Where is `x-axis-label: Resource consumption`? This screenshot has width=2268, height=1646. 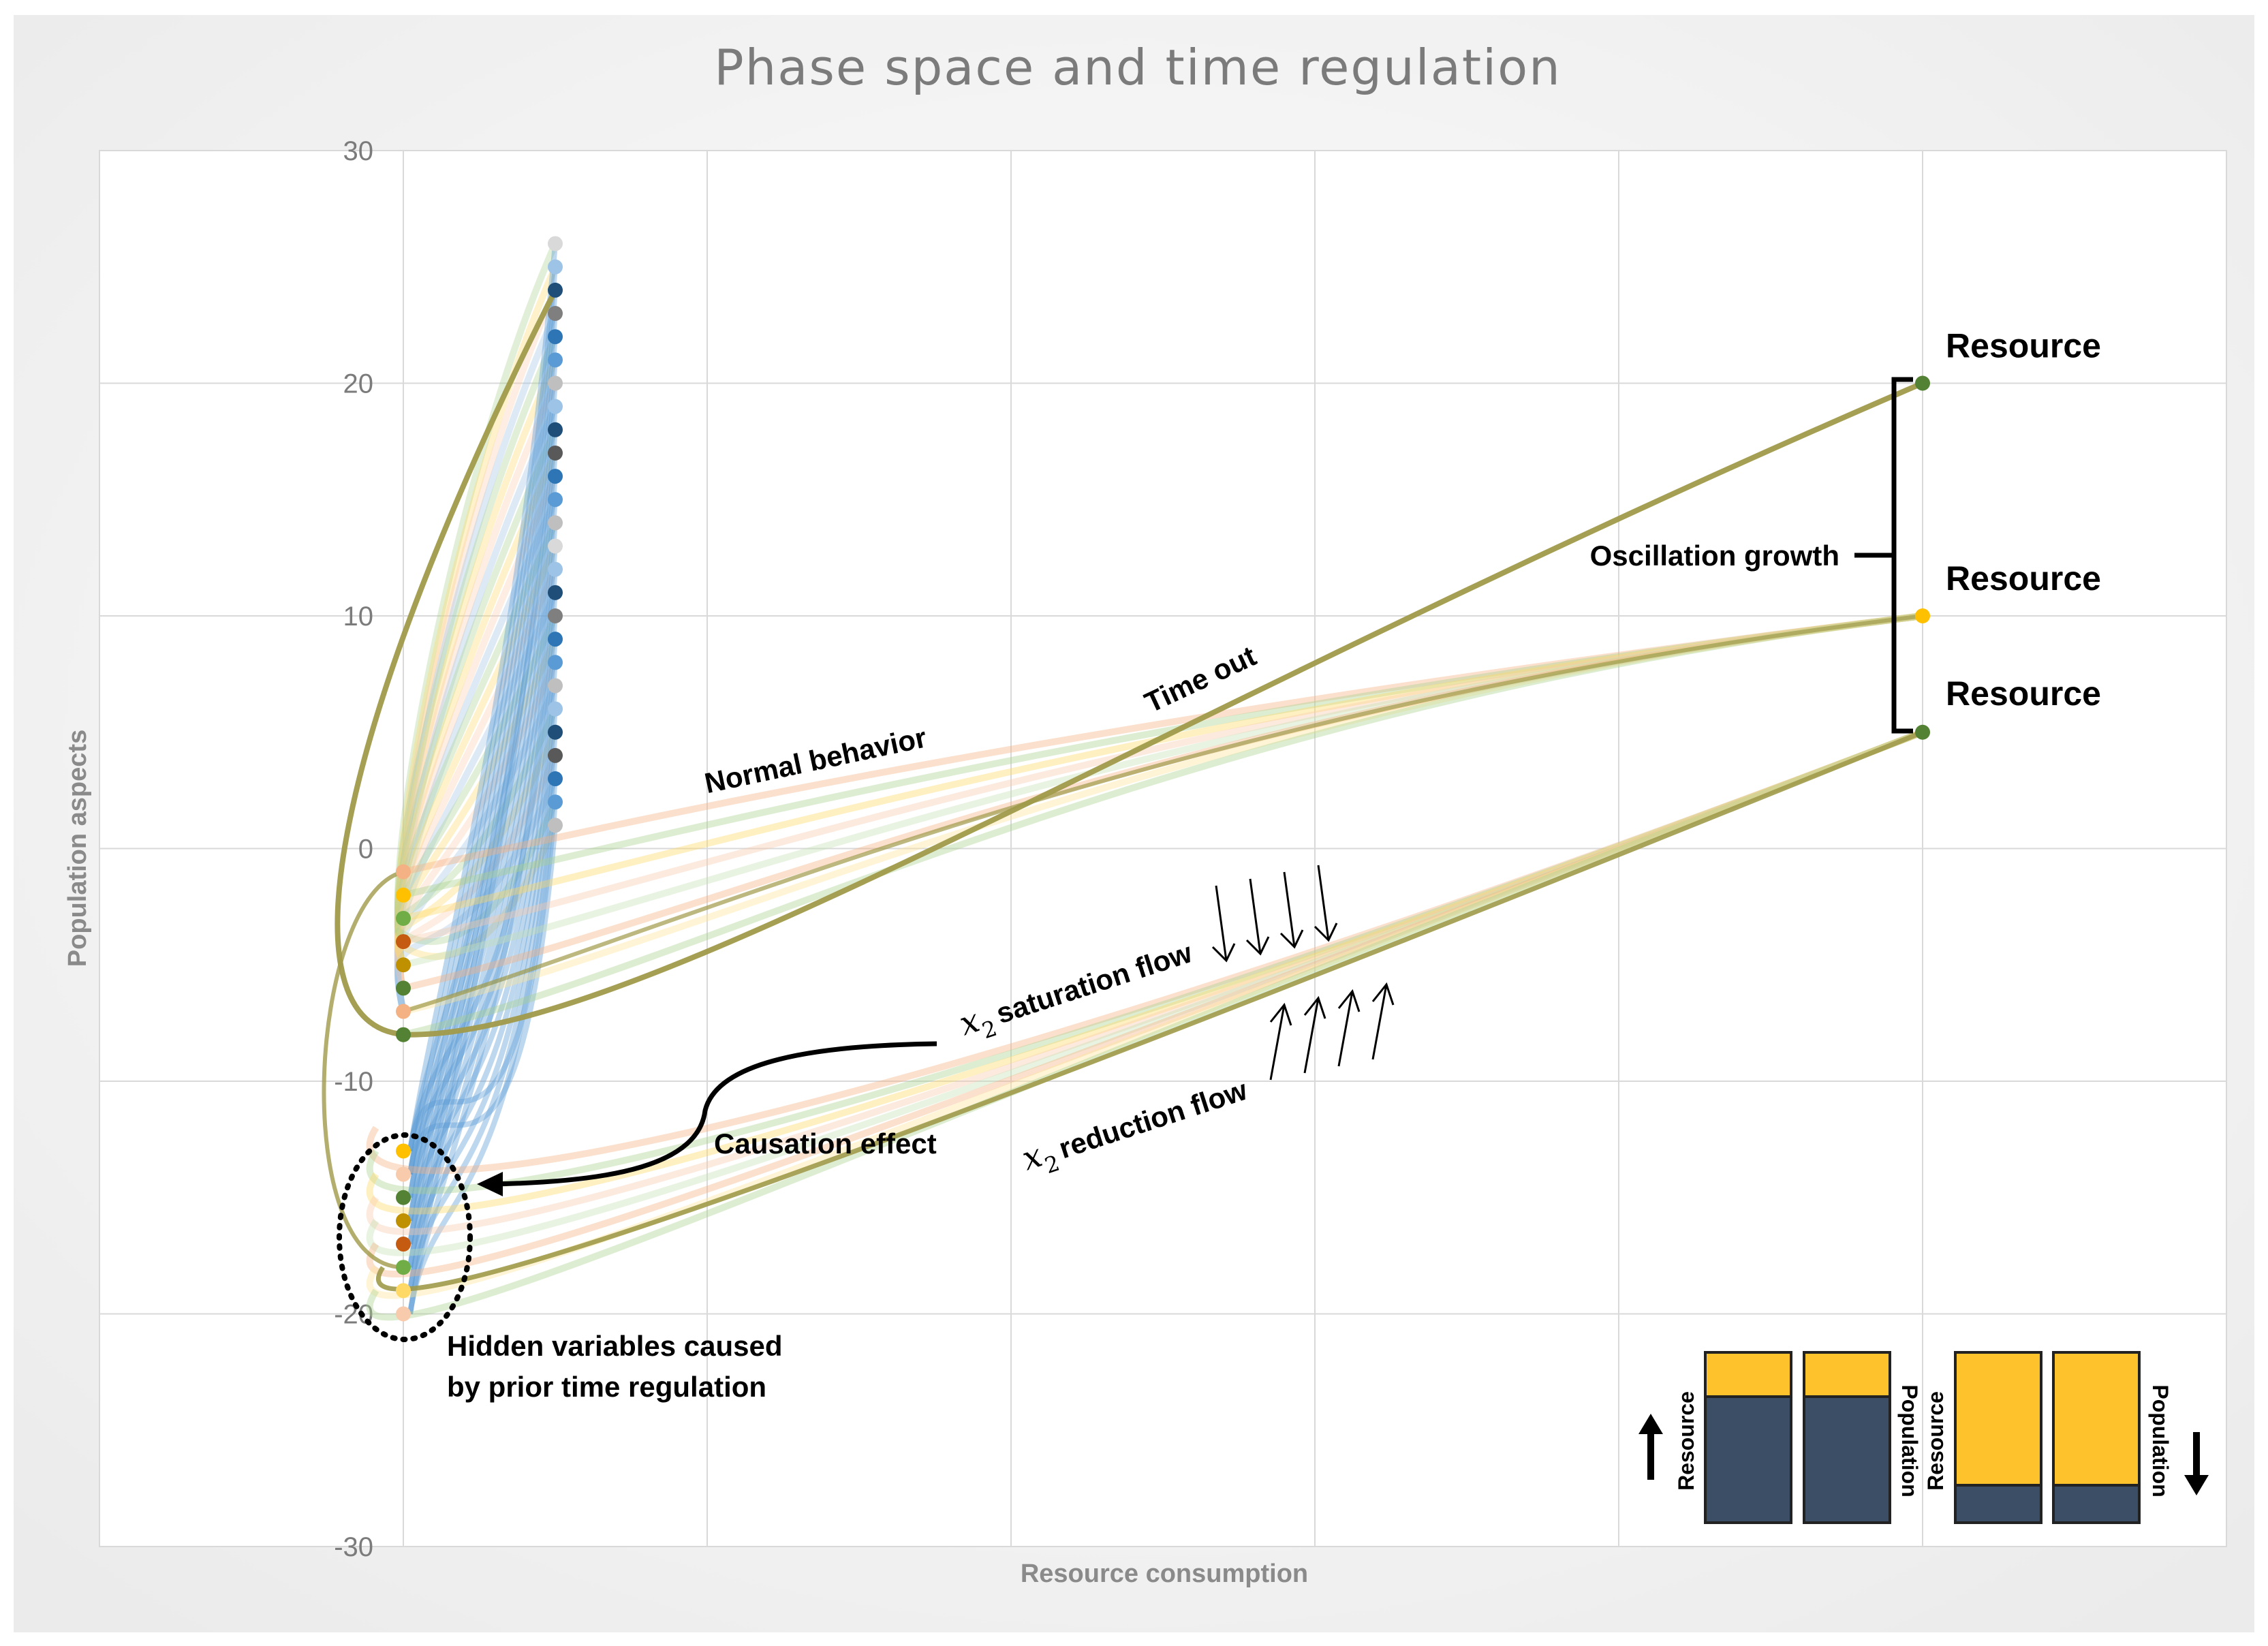
x-axis-label: Resource consumption is located at coordinates (1164, 1573).